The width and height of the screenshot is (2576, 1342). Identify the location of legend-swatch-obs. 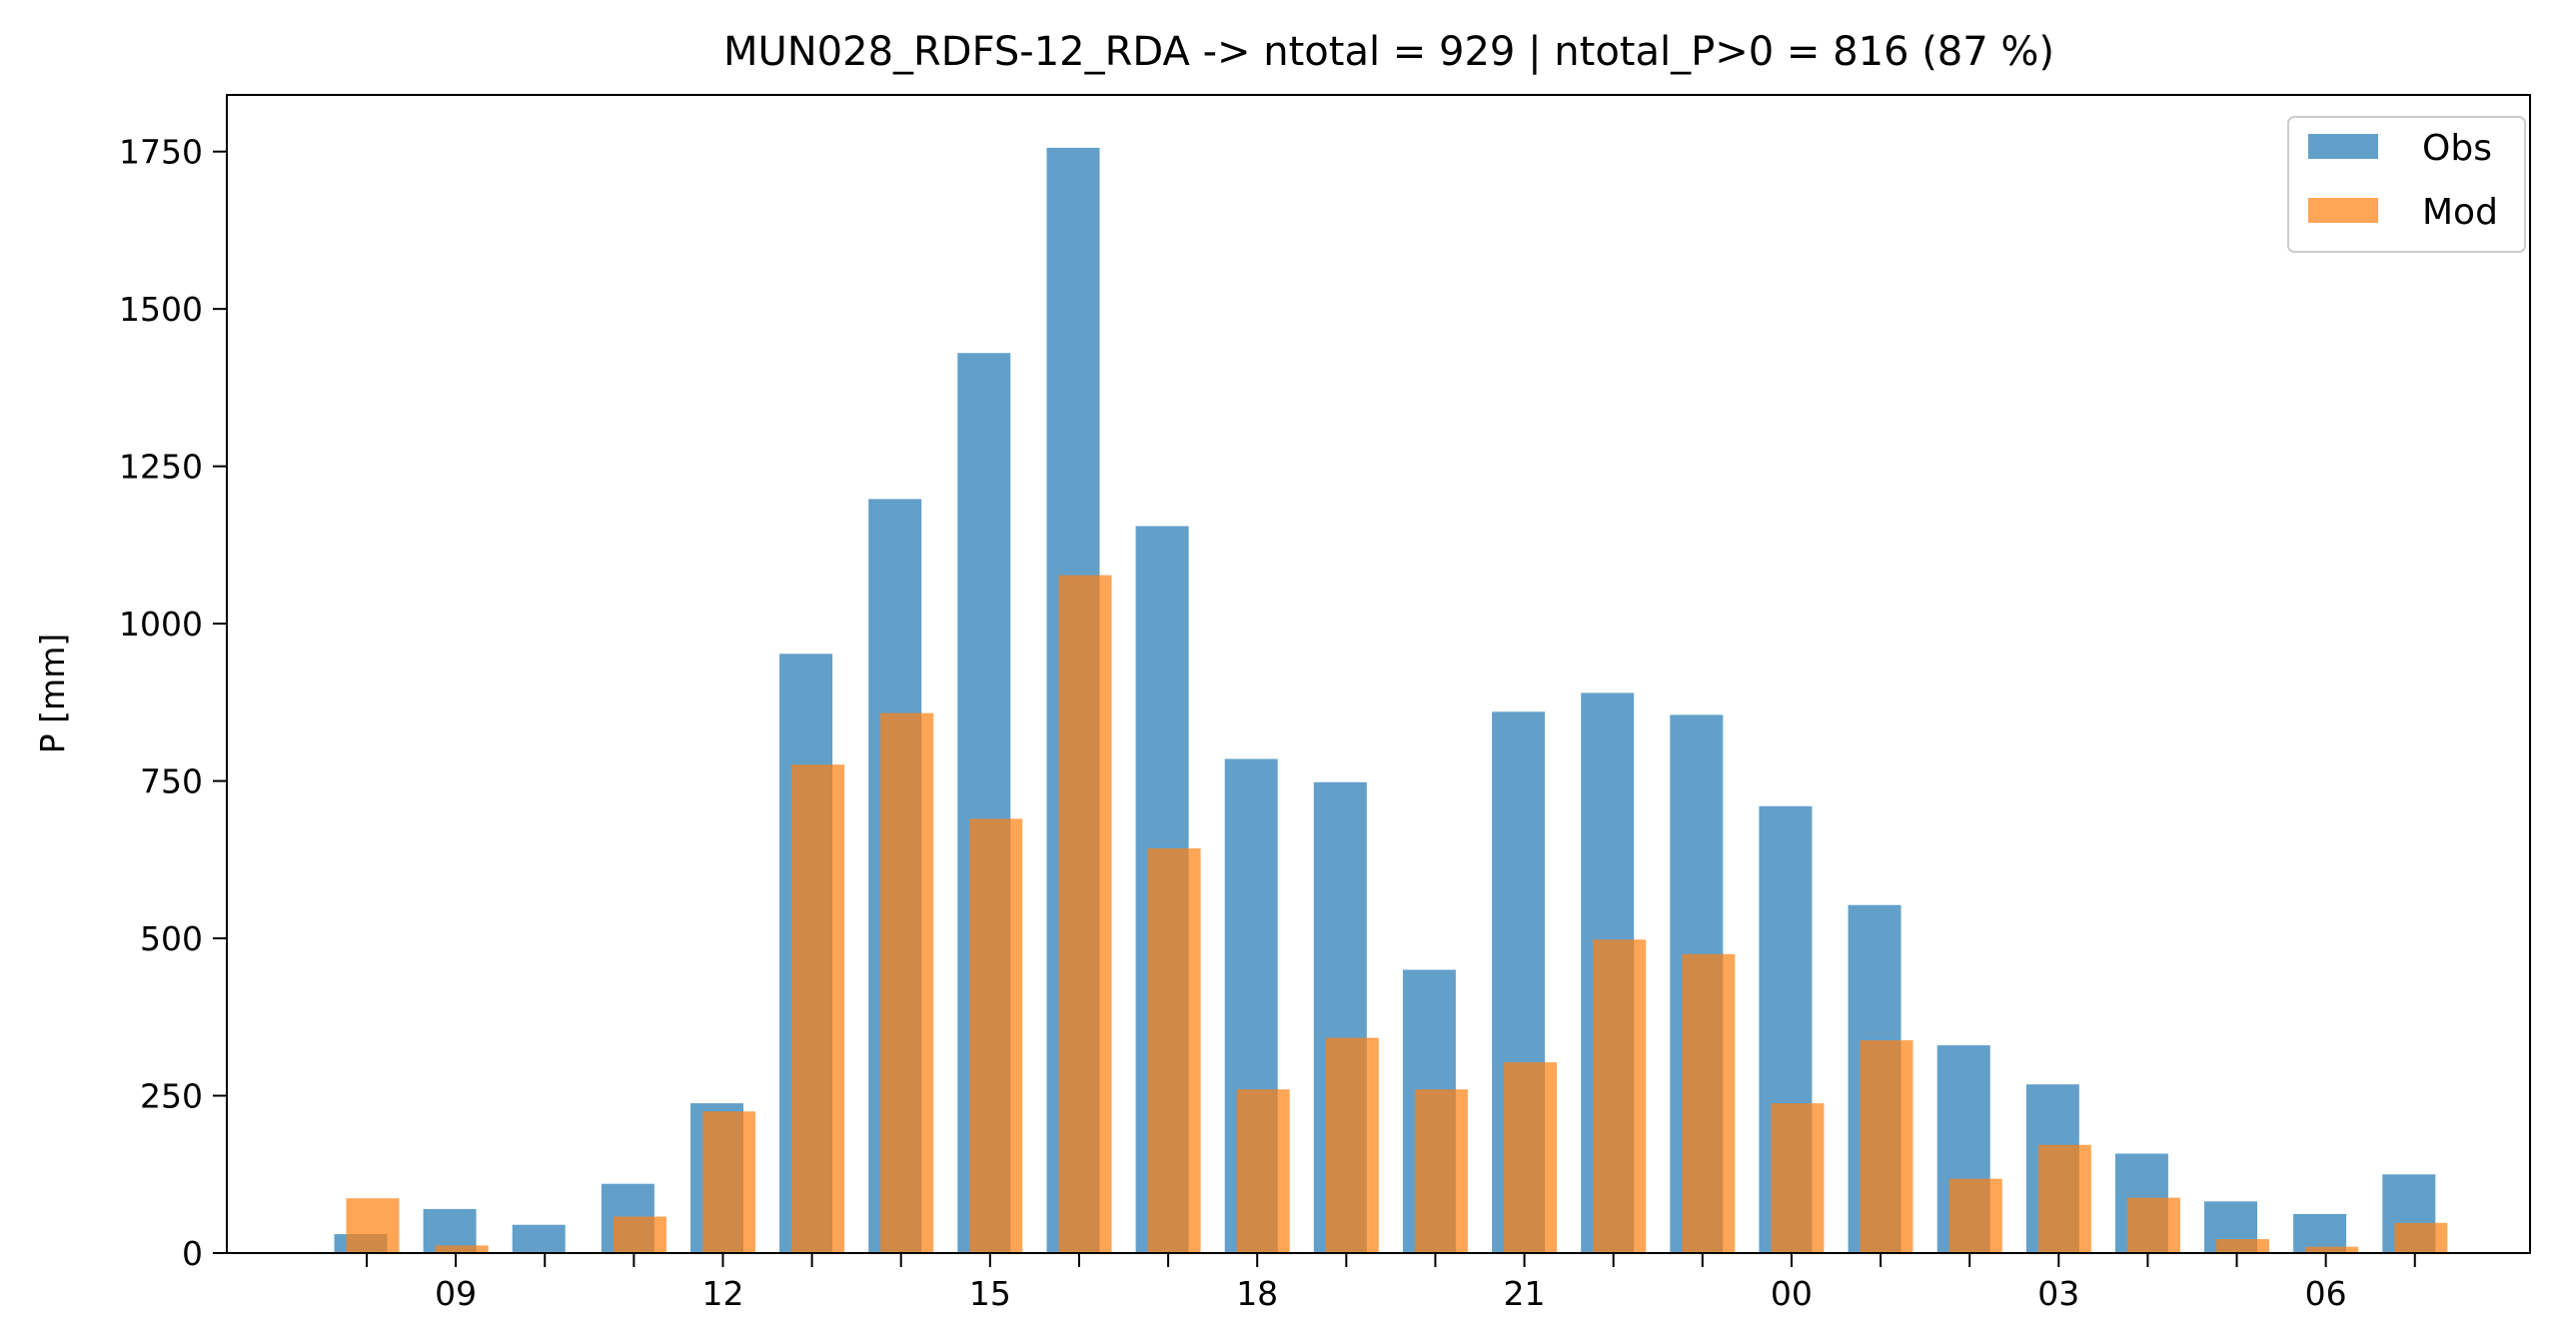
(2343, 146).